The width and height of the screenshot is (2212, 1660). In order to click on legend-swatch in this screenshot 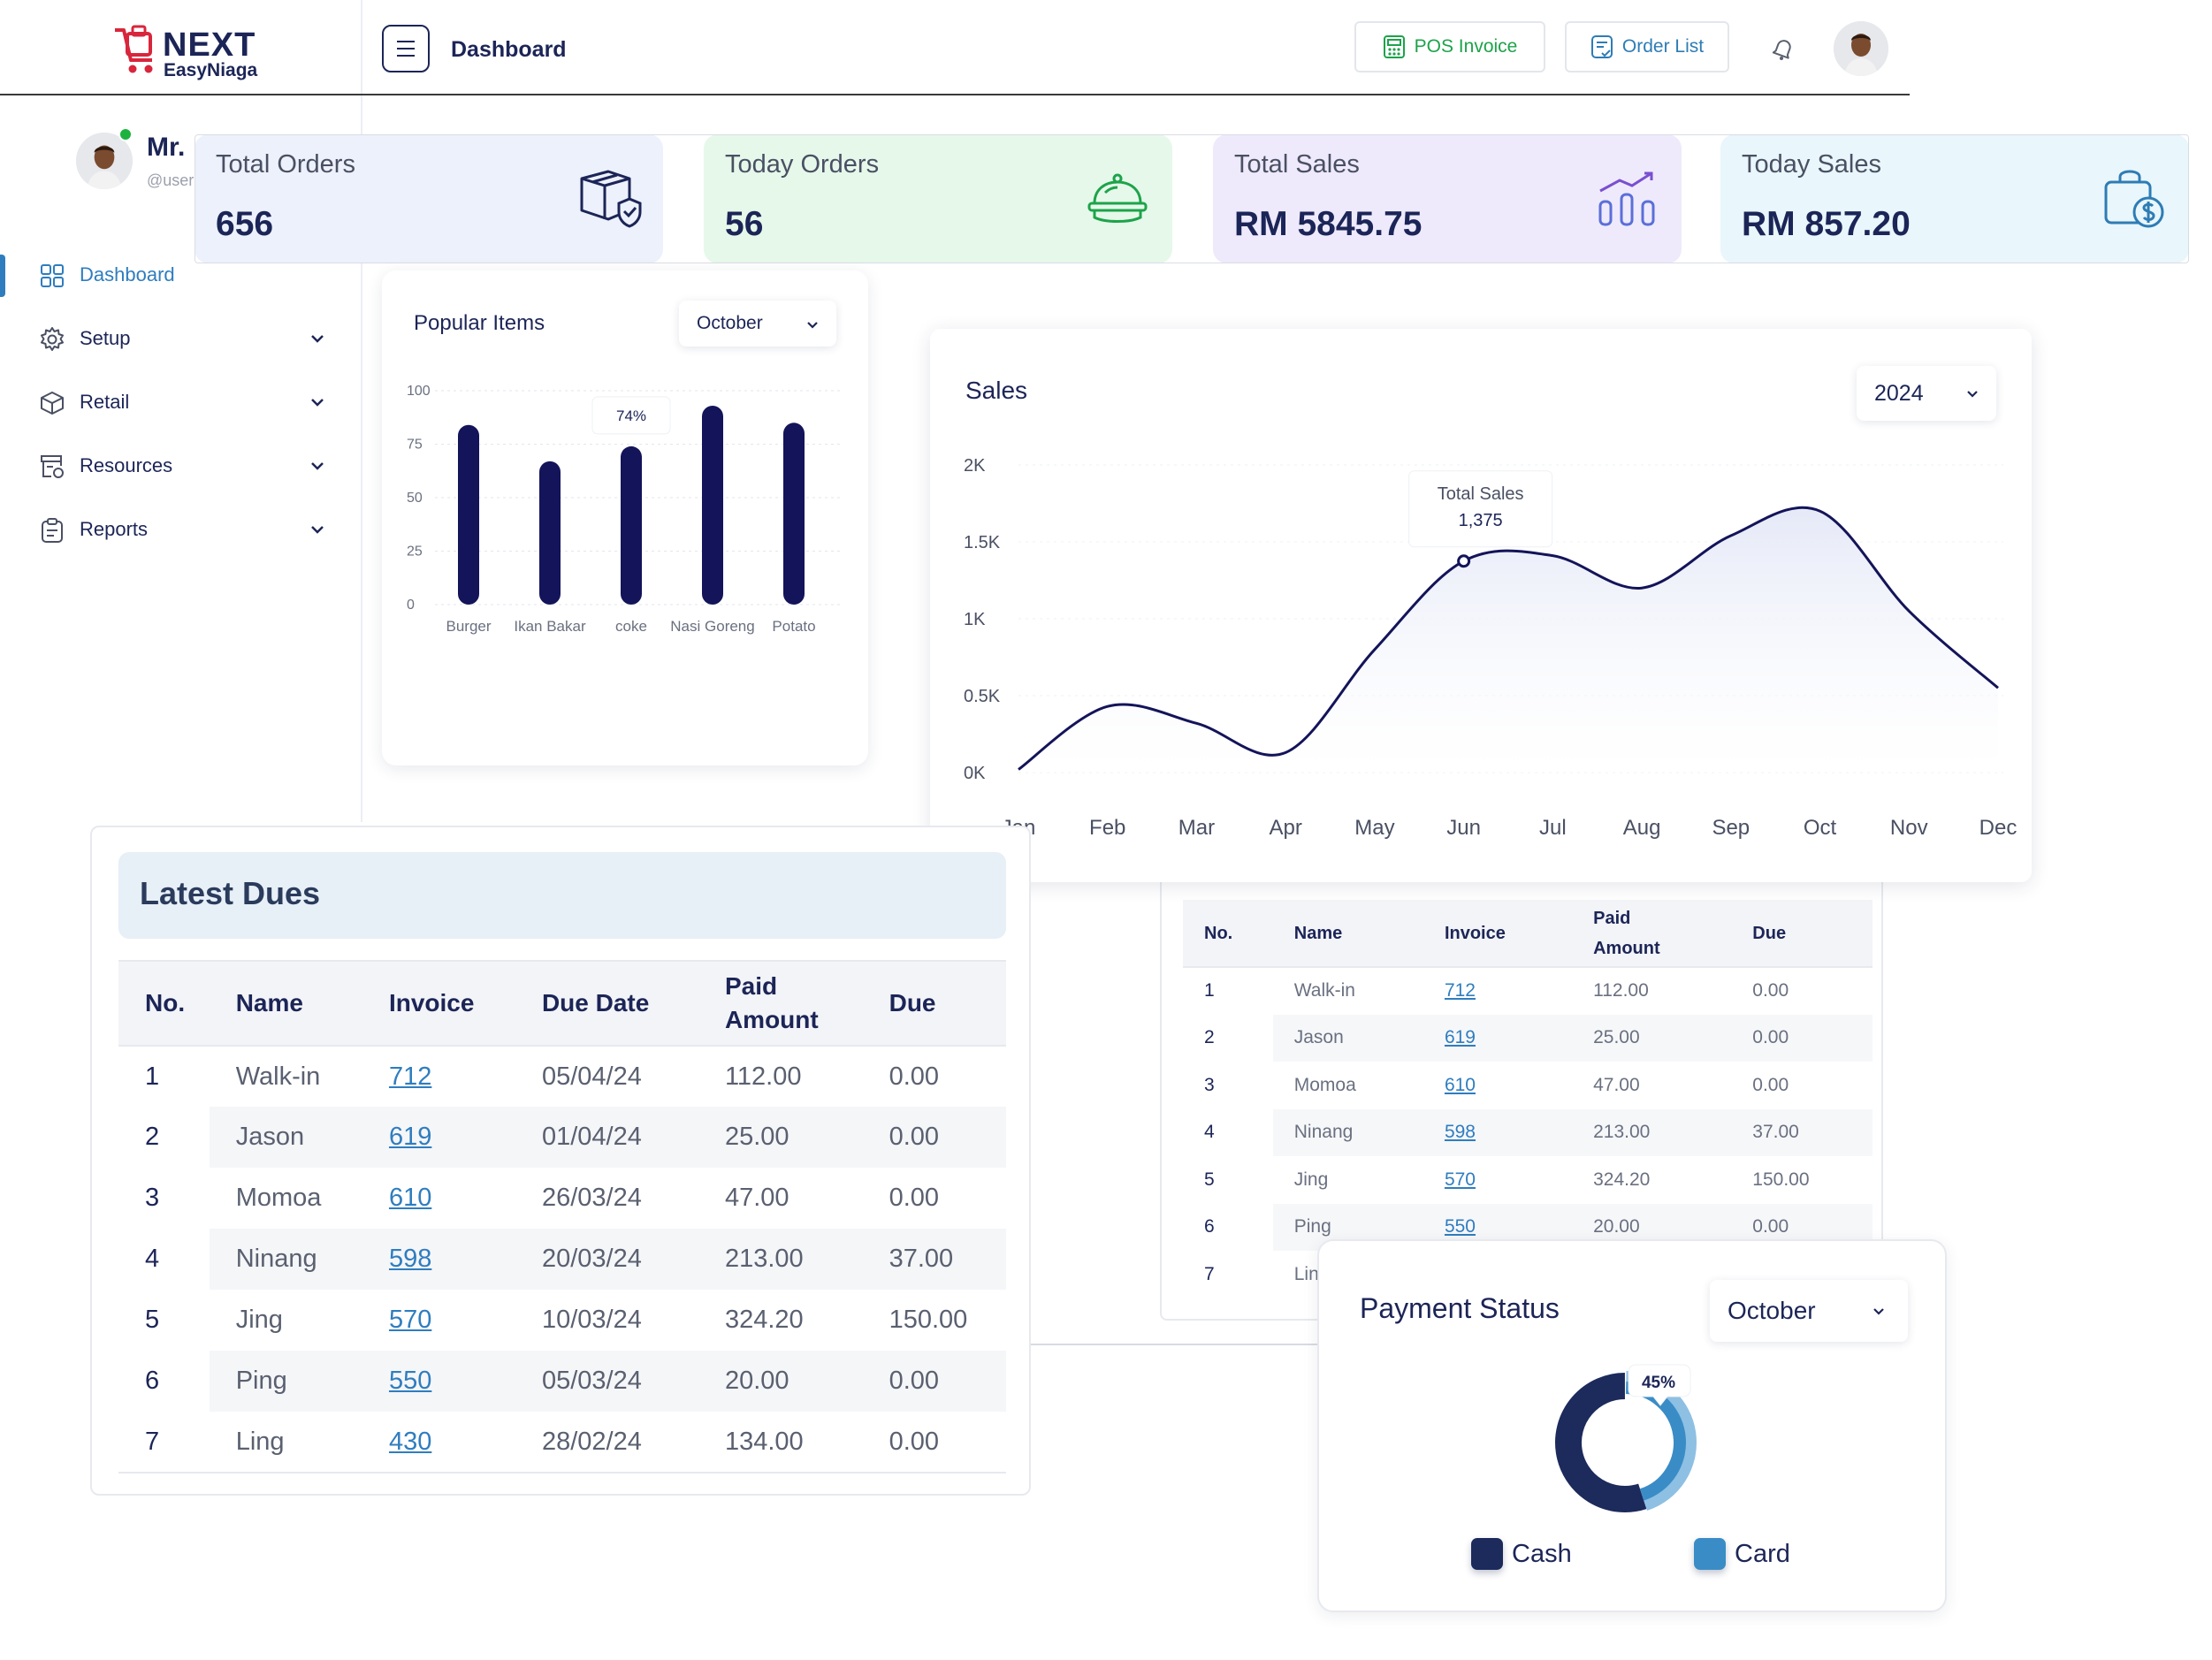, I will do `click(1487, 1554)`.